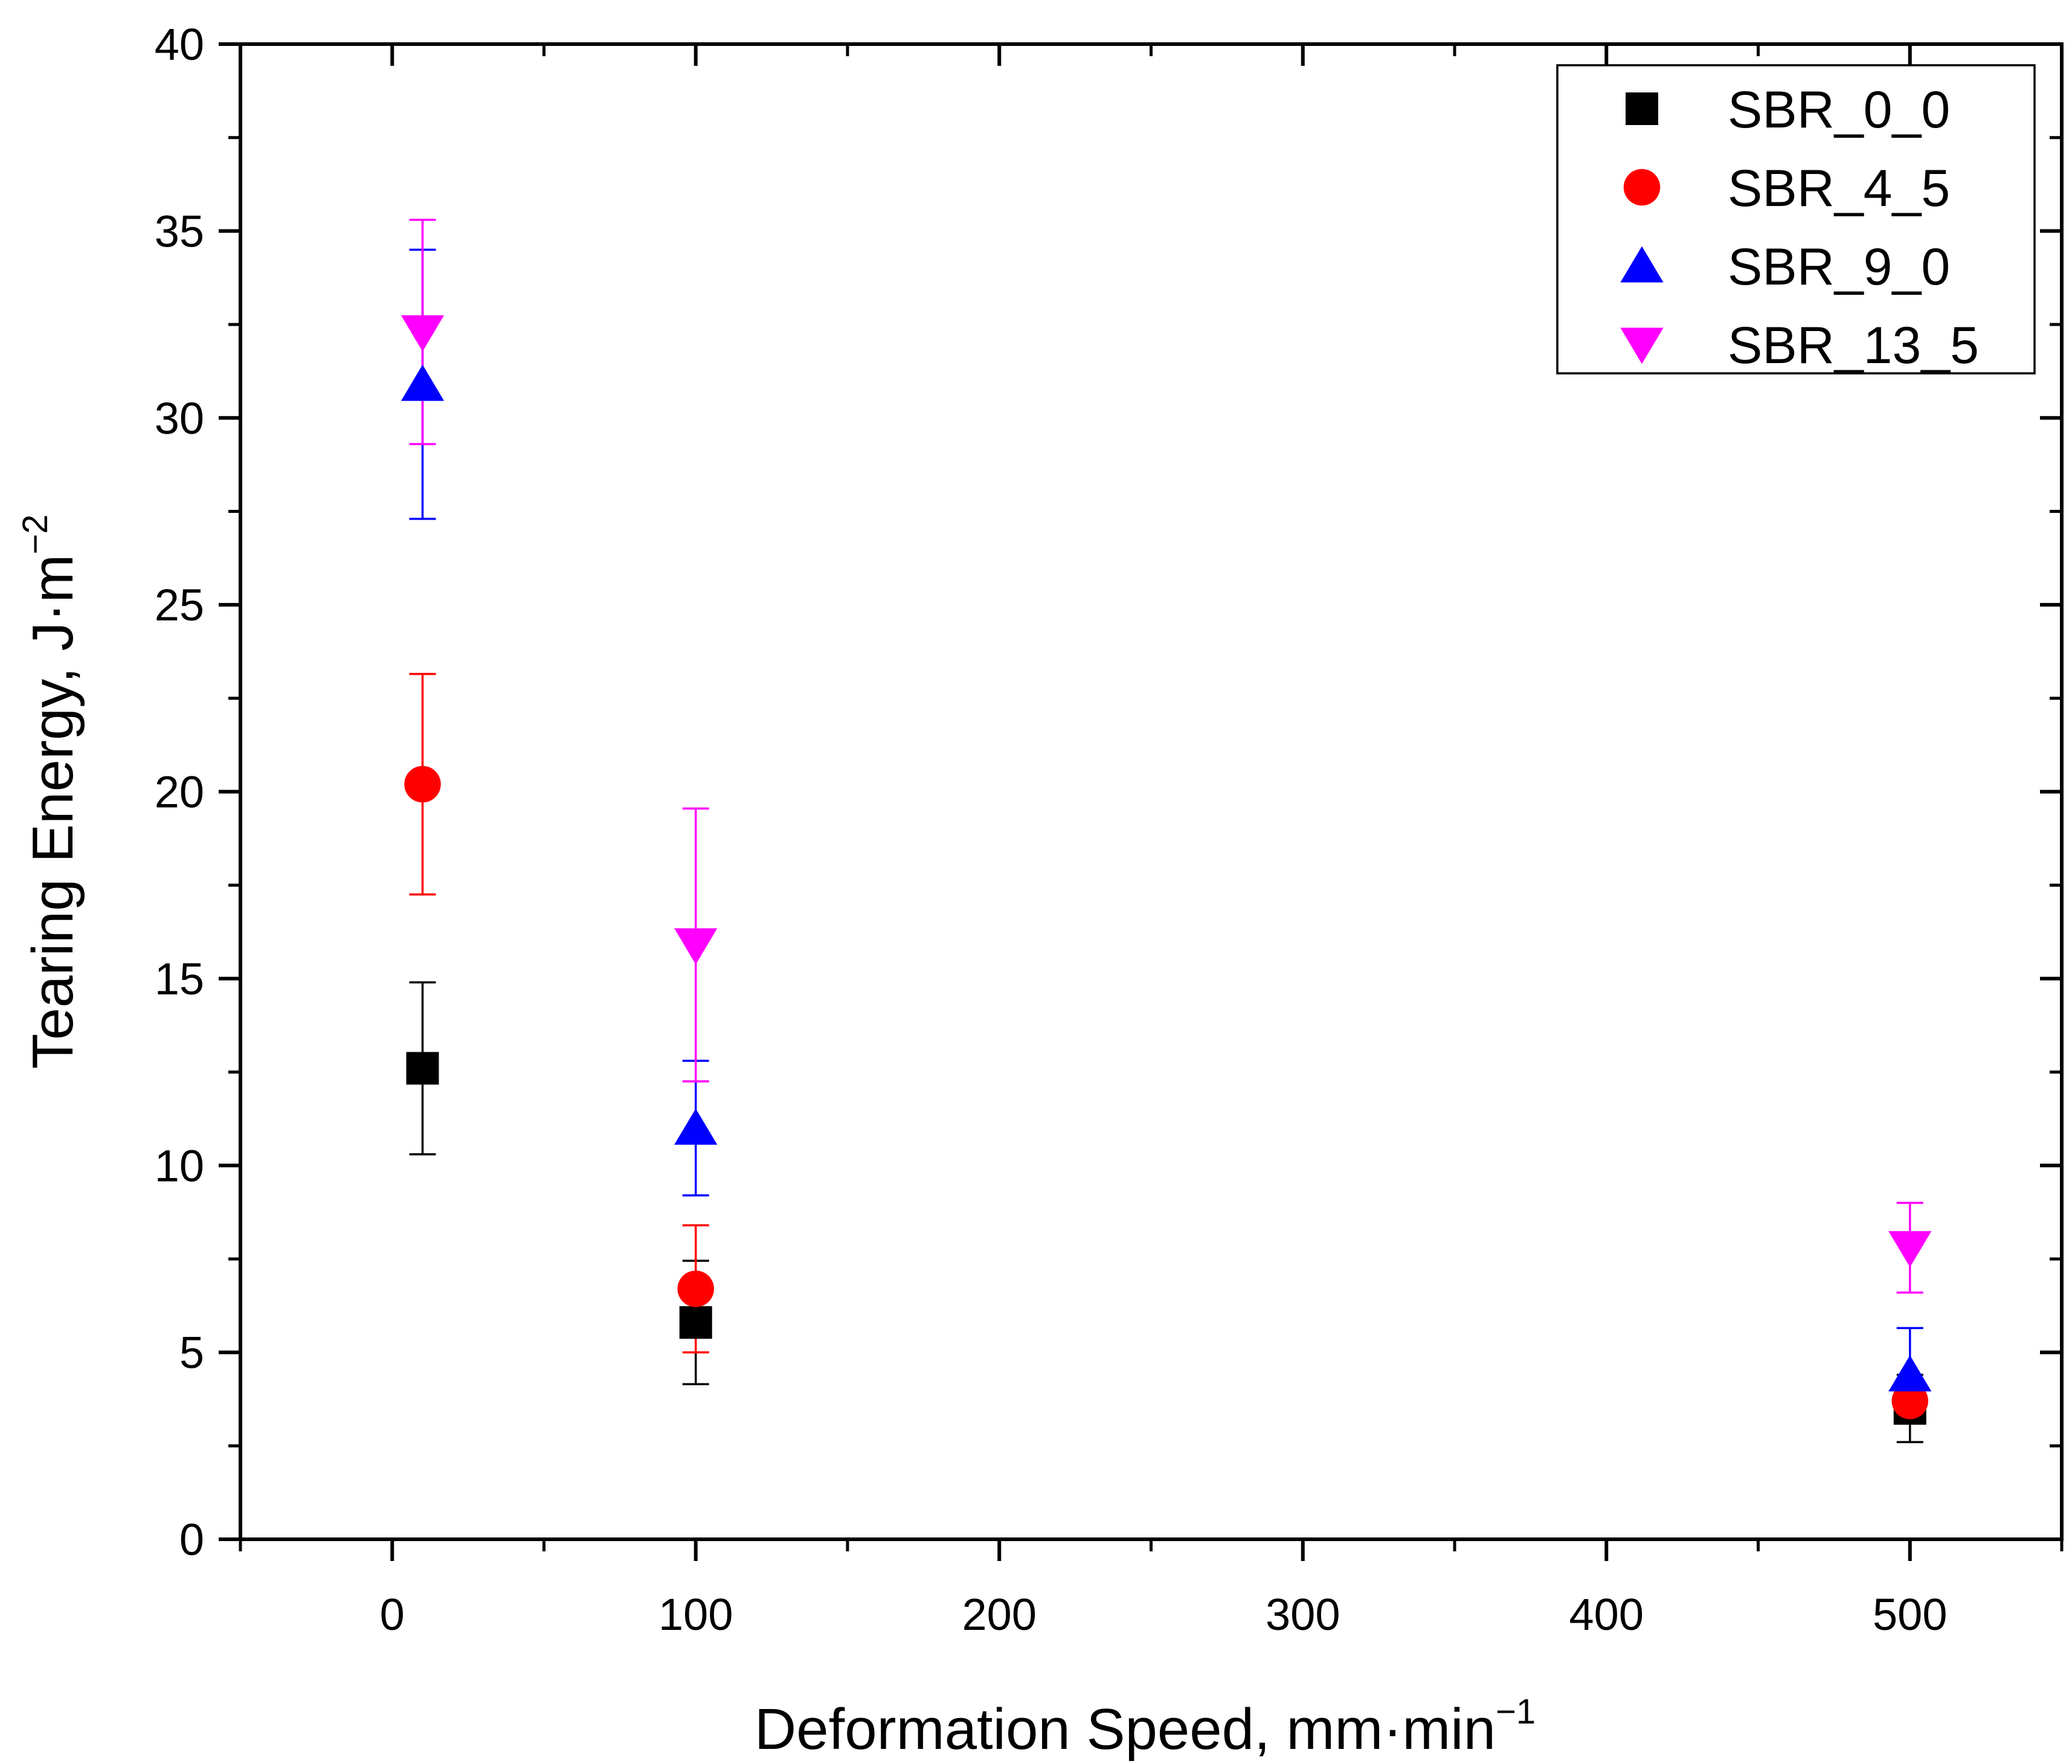 This screenshot has width=2072, height=1764. Describe the element at coordinates (1125, 1729) in the screenshot. I see `x-axis-title-text: Deformation Speed, mm·min` at that location.